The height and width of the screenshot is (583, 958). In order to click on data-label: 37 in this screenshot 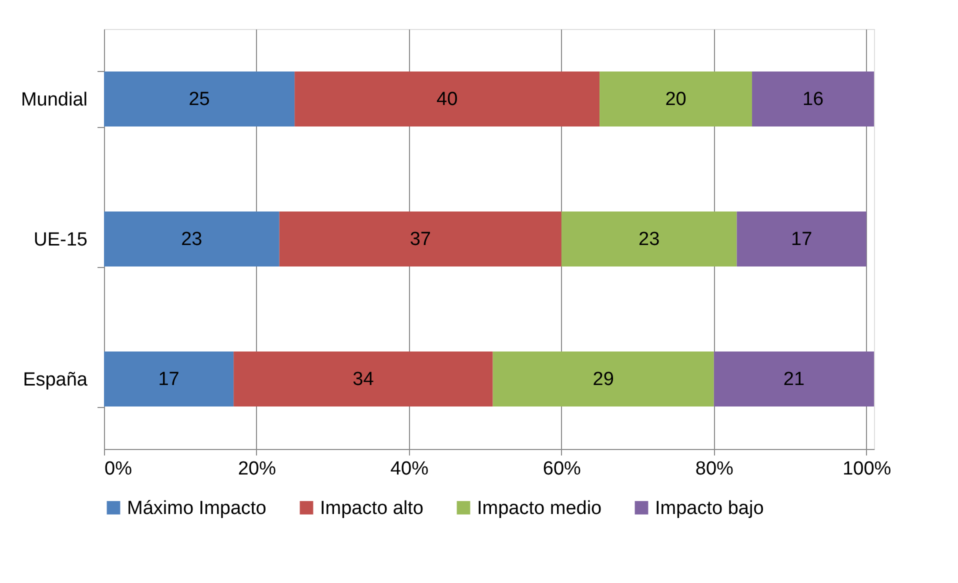, I will do `click(420, 239)`.